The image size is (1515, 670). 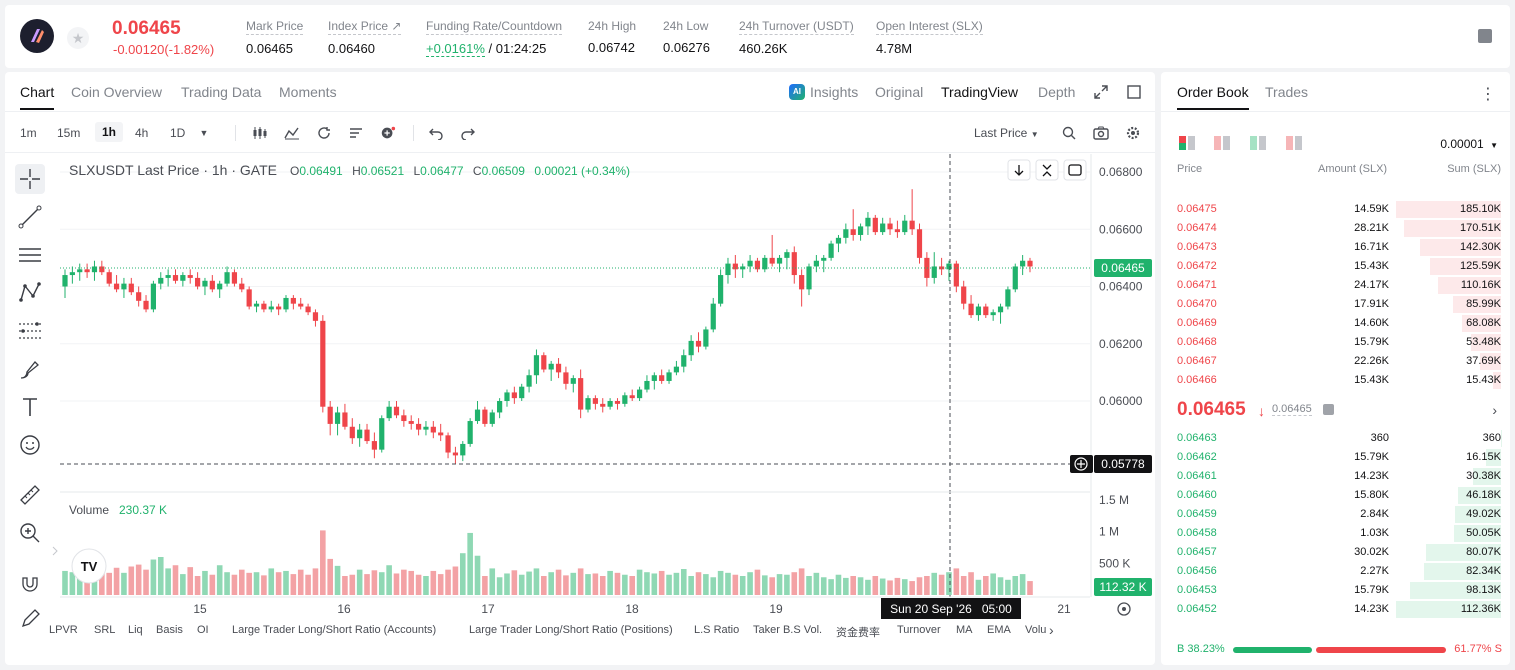 What do you see at coordinates (135, 630) in the screenshot?
I see `indicator-item: Liq` at bounding box center [135, 630].